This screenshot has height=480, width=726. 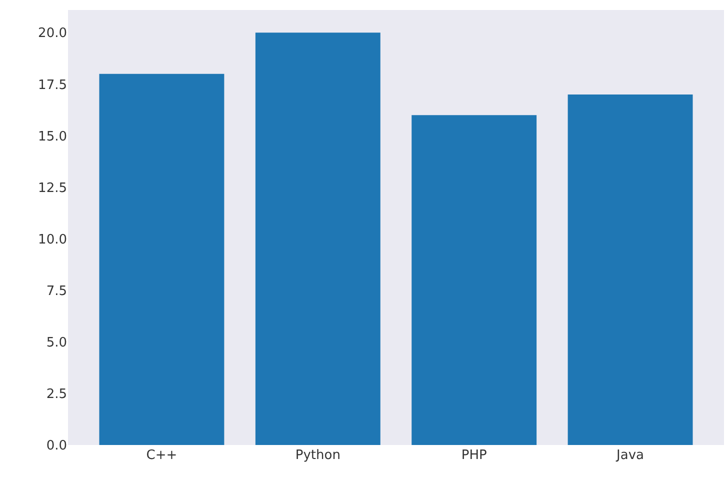 What do you see at coordinates (52, 240) in the screenshot?
I see `y-tick-label: 10.0` at bounding box center [52, 240].